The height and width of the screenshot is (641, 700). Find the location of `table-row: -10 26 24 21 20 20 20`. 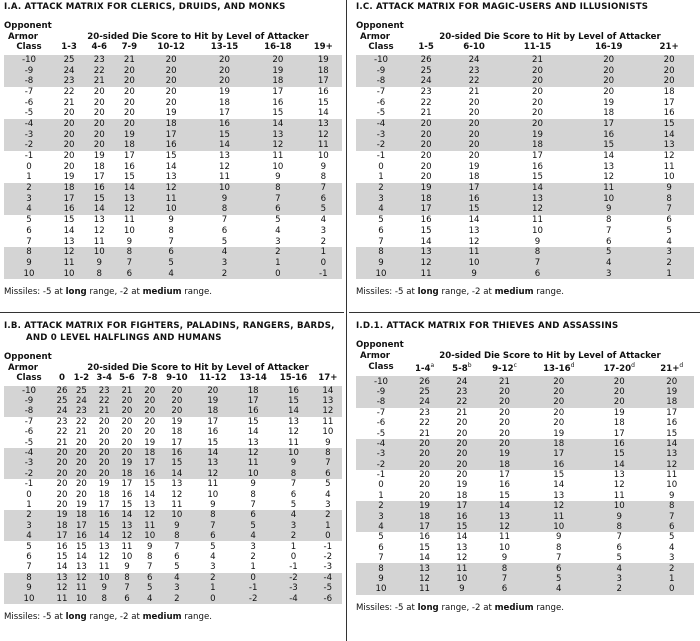

table-row: -10 26 24 21 20 20 20 is located at coordinates (525, 381).